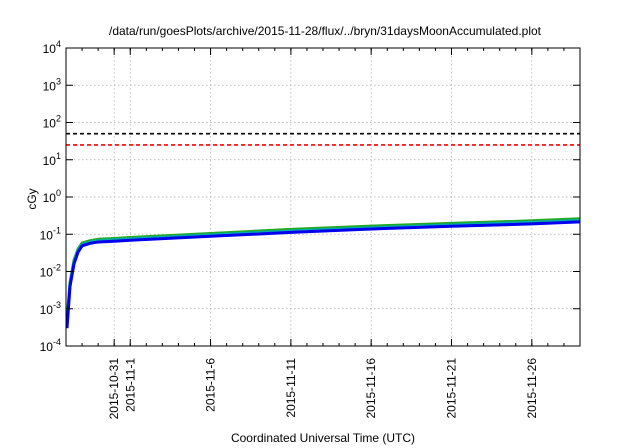  I want to click on y-tick-label: 10⁰, so click(52, 196).